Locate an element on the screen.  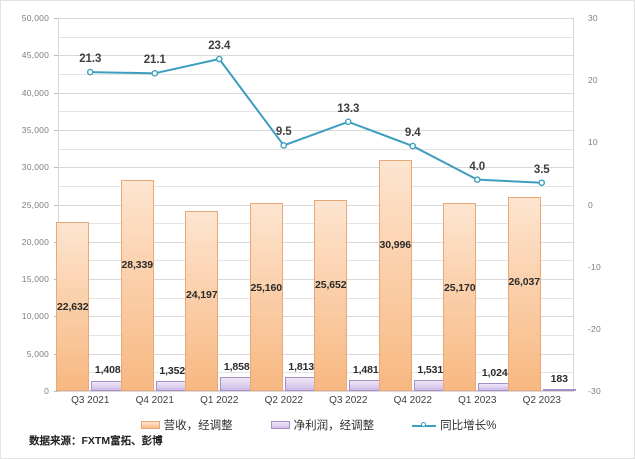
x-axis-category-label: Q1 2022 is located at coordinates (219, 400).